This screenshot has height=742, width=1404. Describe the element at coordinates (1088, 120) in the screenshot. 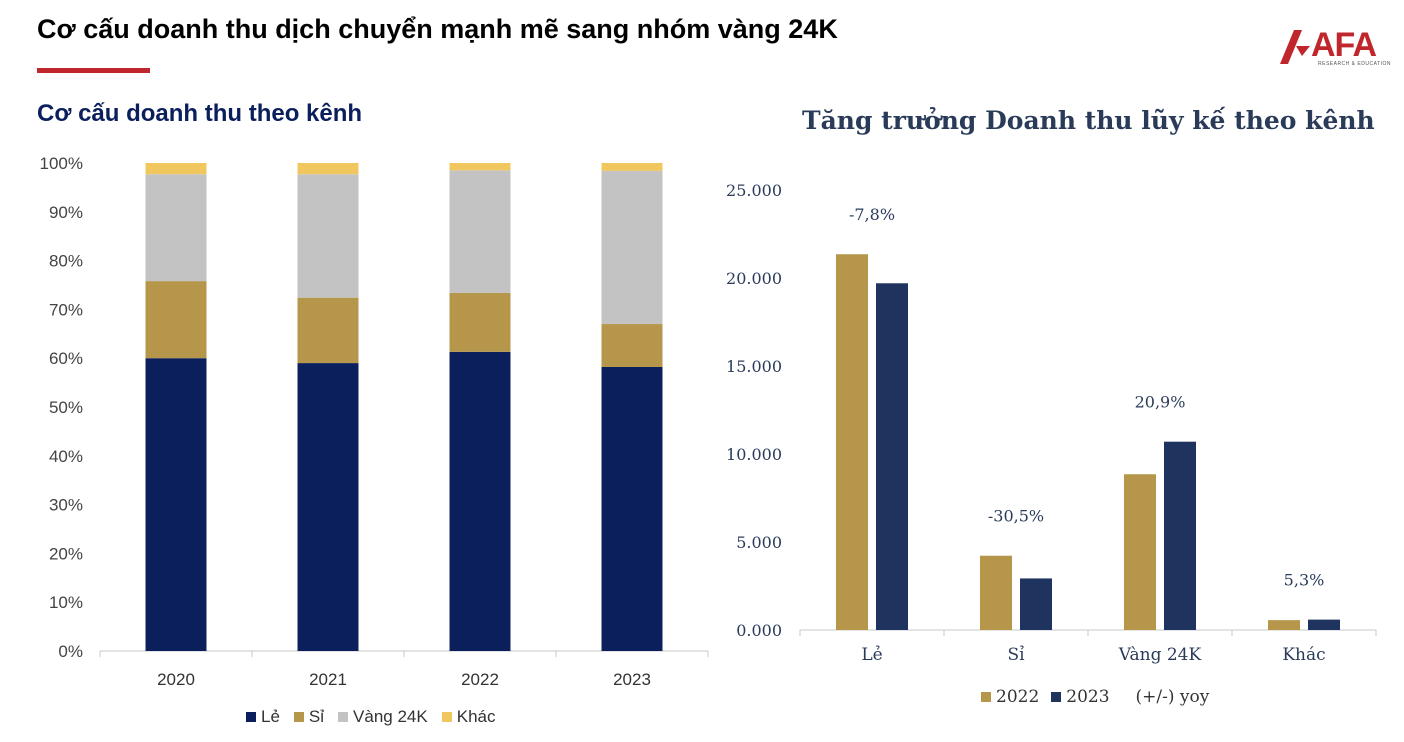

I see `right-chart-title: Tăng trưởng Doanh thu lũy kế theo kênh` at that location.